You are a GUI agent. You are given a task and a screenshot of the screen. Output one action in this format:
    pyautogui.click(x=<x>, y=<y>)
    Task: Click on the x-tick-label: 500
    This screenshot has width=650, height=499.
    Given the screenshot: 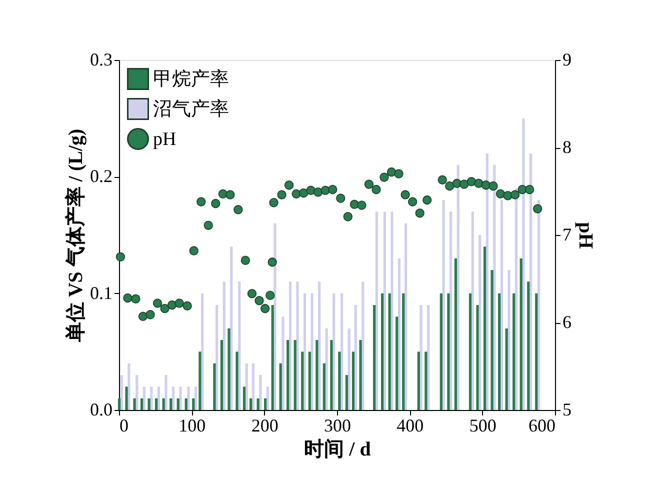 What is the action you would take?
    pyautogui.click(x=482, y=426)
    